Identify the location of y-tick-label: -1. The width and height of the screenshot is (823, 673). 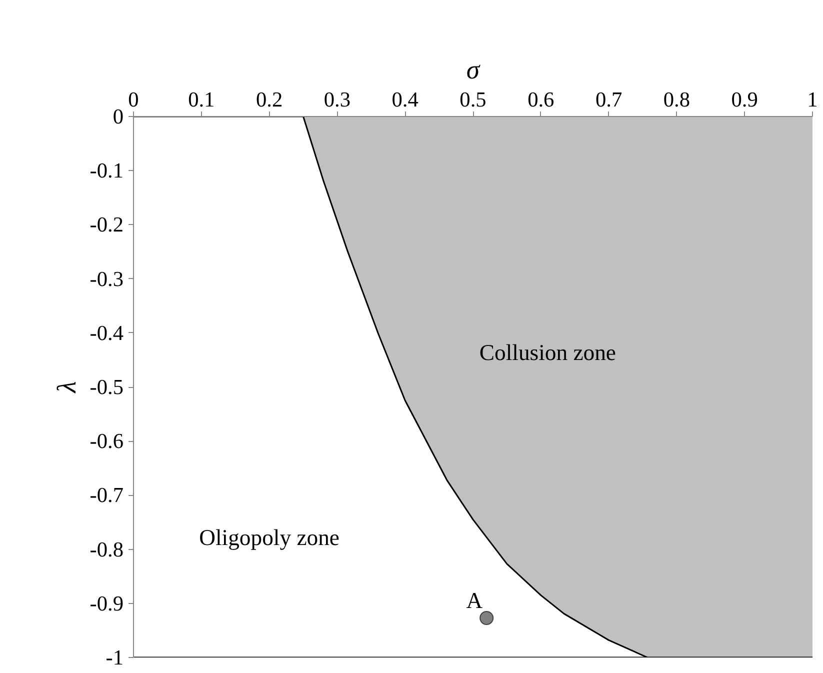
(115, 658).